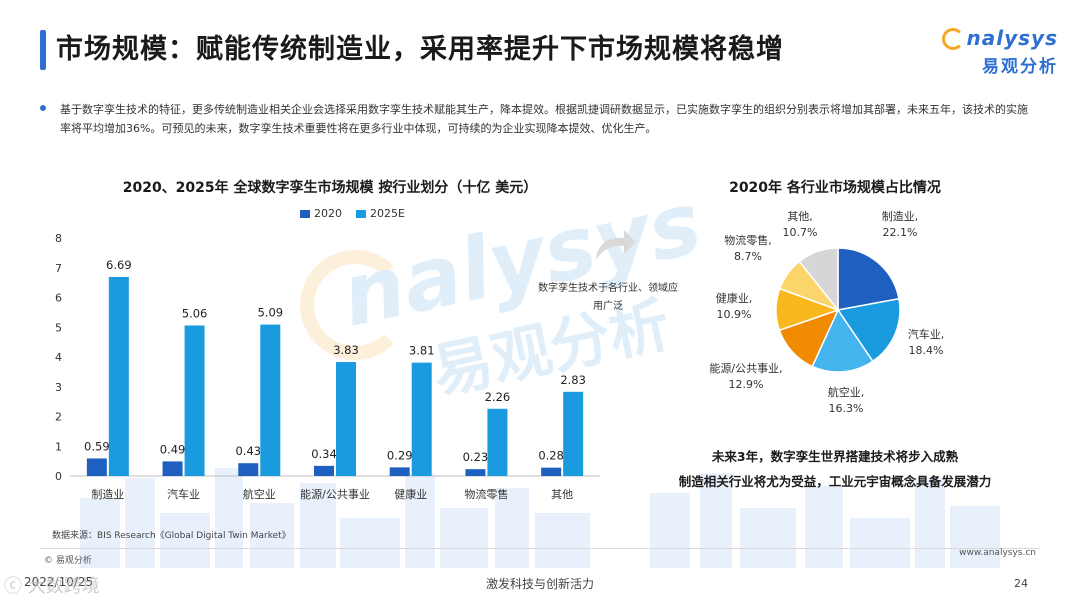 The height and width of the screenshot is (608, 1080). Describe the element at coordinates (608, 297) in the screenshot. I see `callout-text: 数字孪生技术于各行业、领域应用广泛` at that location.